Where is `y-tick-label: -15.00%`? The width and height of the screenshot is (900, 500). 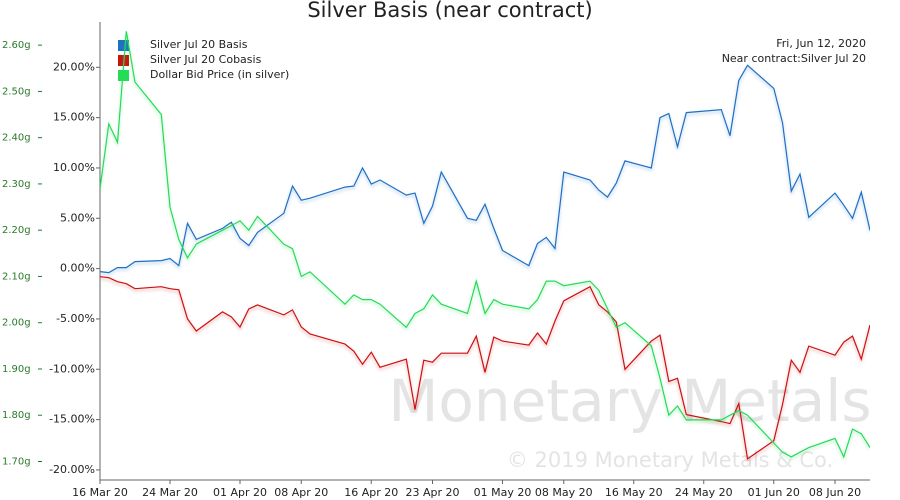 y-tick-label: -15.00% is located at coordinates (72, 419).